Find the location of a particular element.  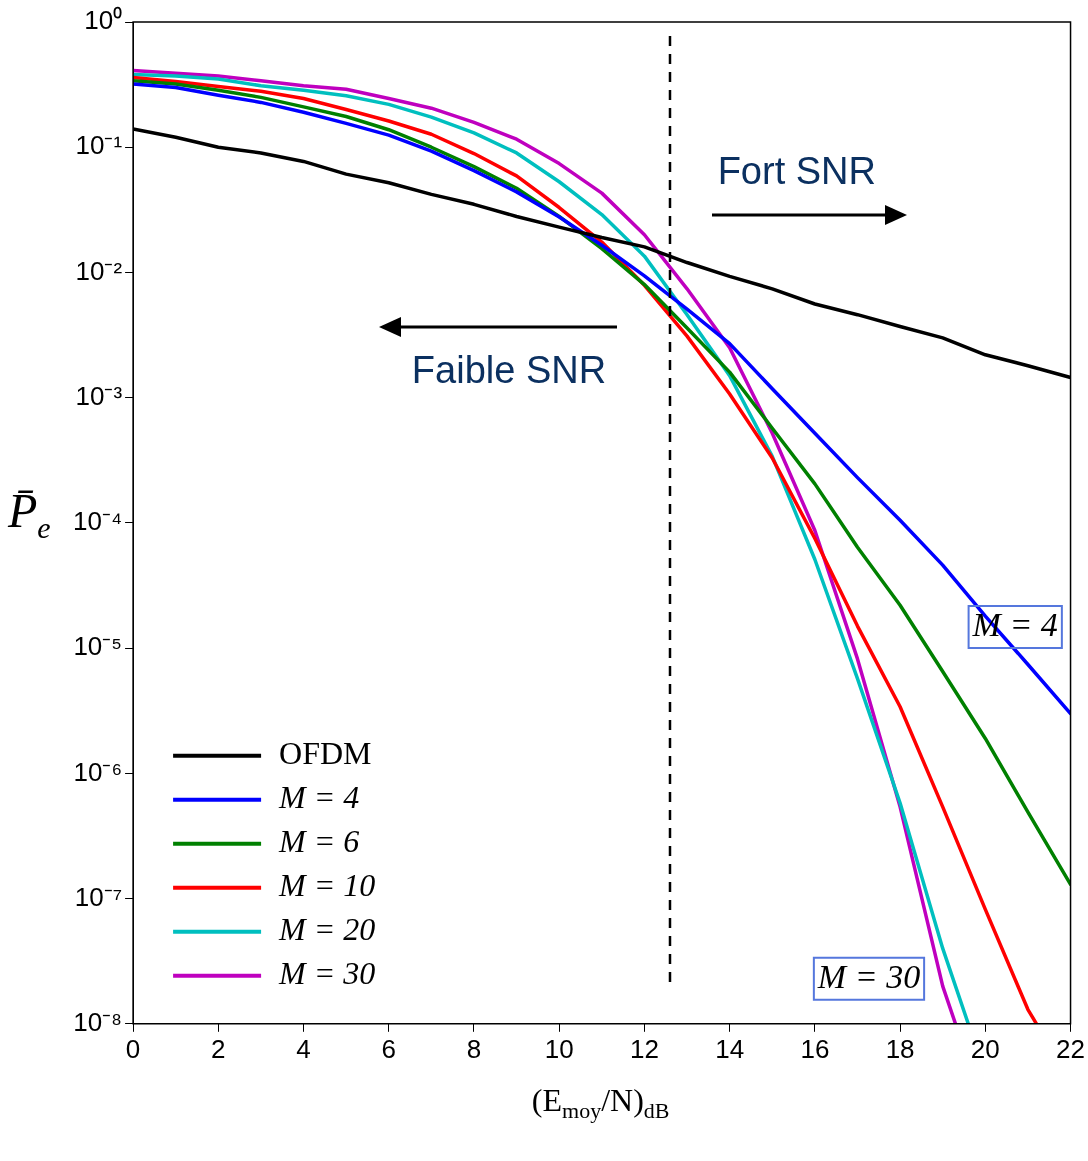

legend-label: M = 20 is located at coordinates (327, 929).